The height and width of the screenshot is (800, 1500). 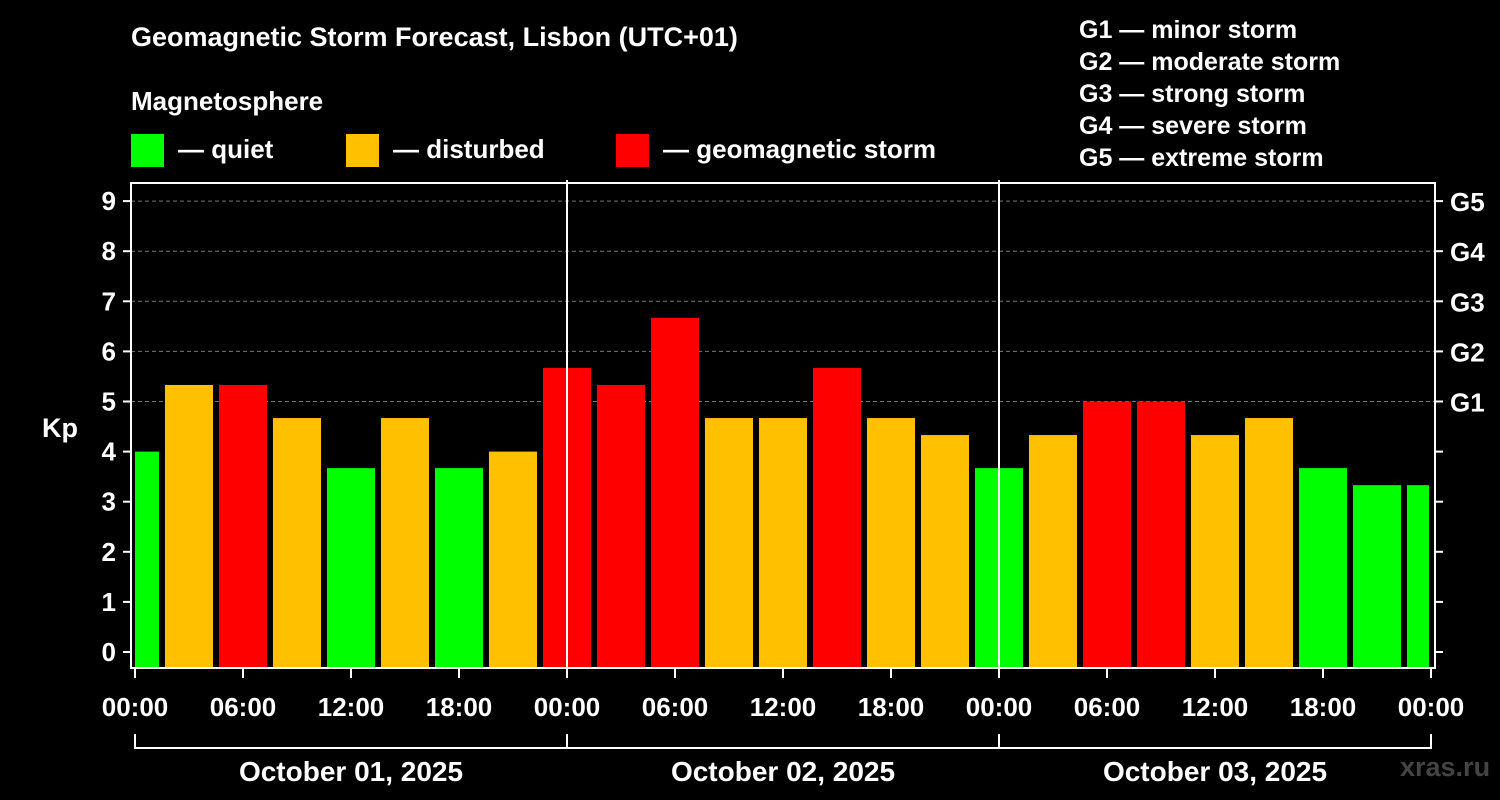 I want to click on storm-level-g1: G1 — minor storm, so click(x=1188, y=30).